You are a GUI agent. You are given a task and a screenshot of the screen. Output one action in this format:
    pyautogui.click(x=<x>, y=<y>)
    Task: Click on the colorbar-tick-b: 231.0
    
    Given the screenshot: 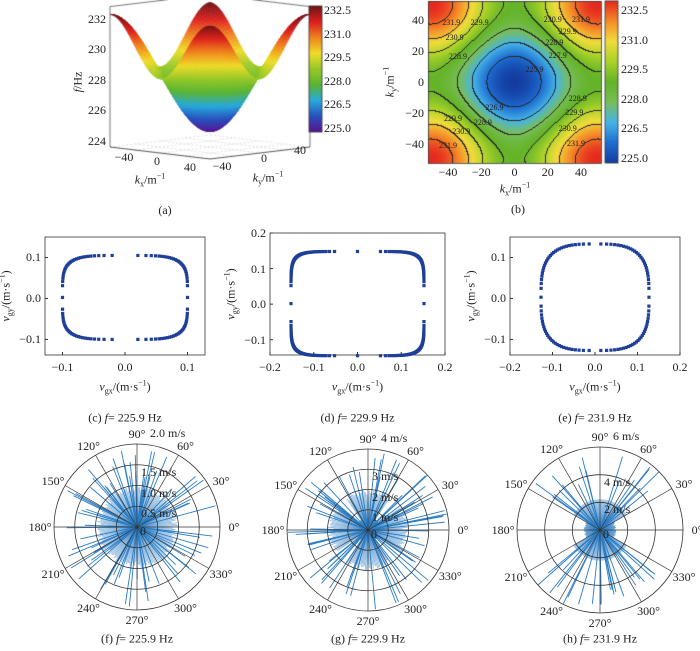 What is the action you would take?
    pyautogui.click(x=634, y=39)
    